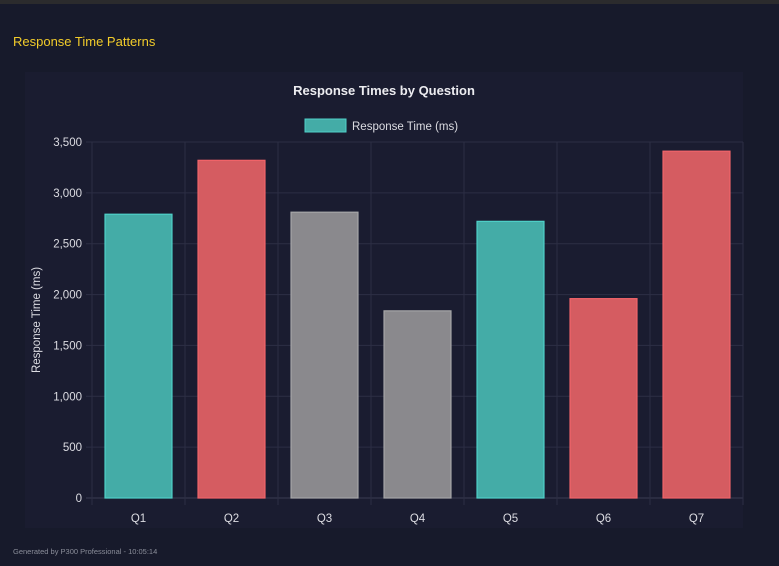  Describe the element at coordinates (324, 355) in the screenshot. I see `bar-q3` at that location.